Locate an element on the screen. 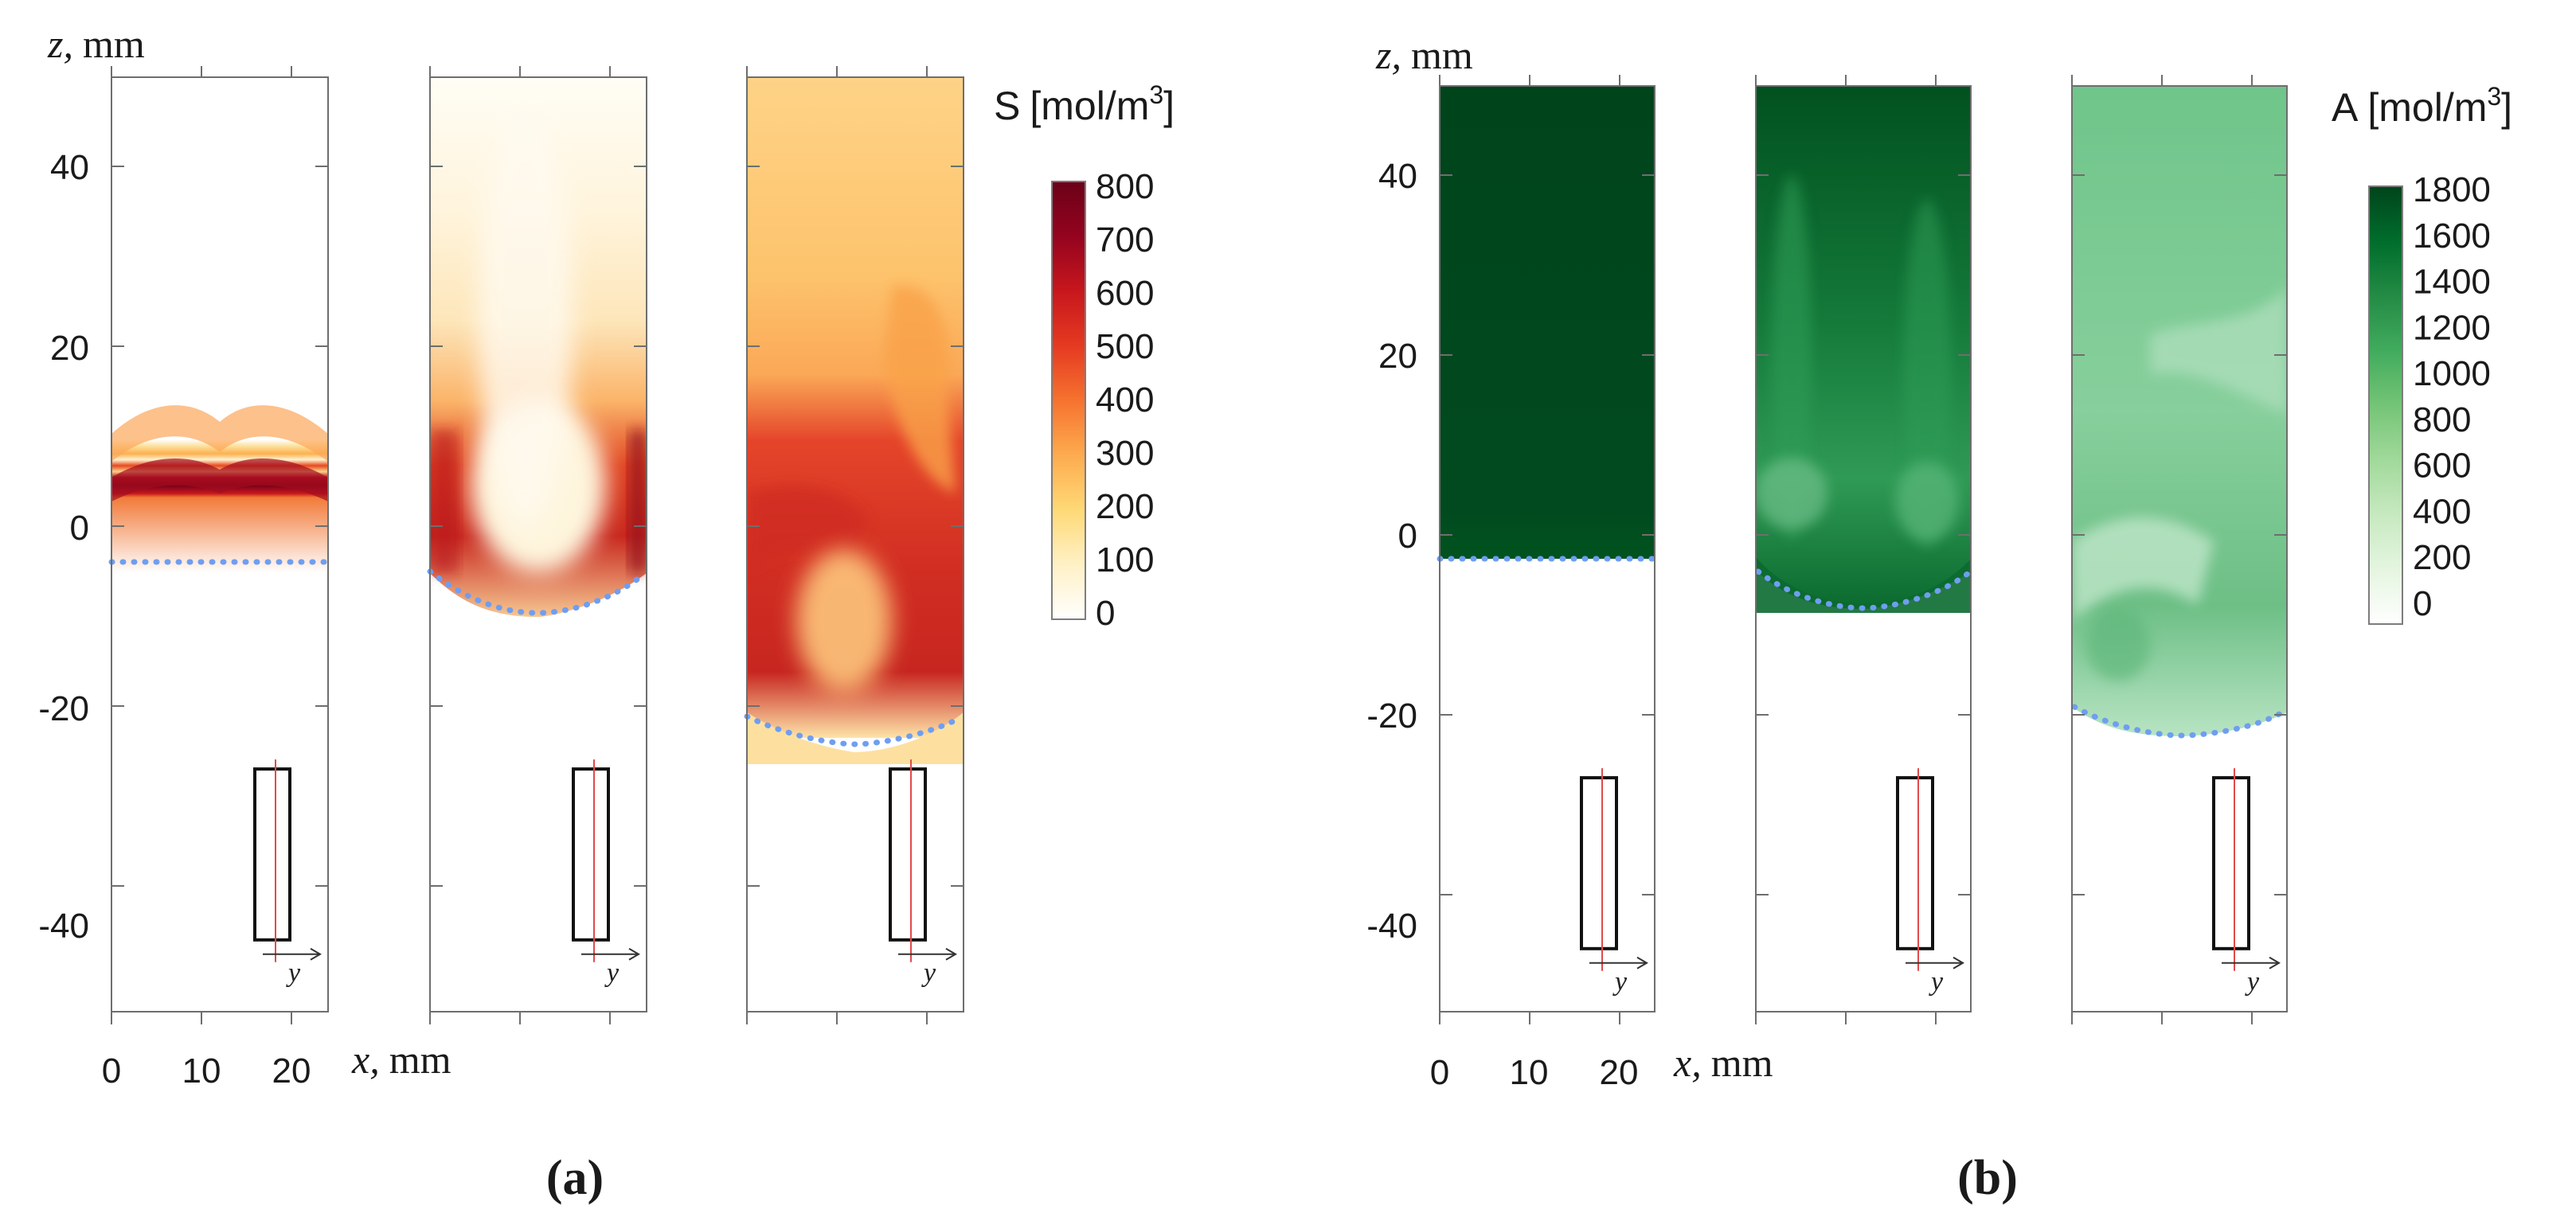  snapshot-a2 is located at coordinates (538, 347).